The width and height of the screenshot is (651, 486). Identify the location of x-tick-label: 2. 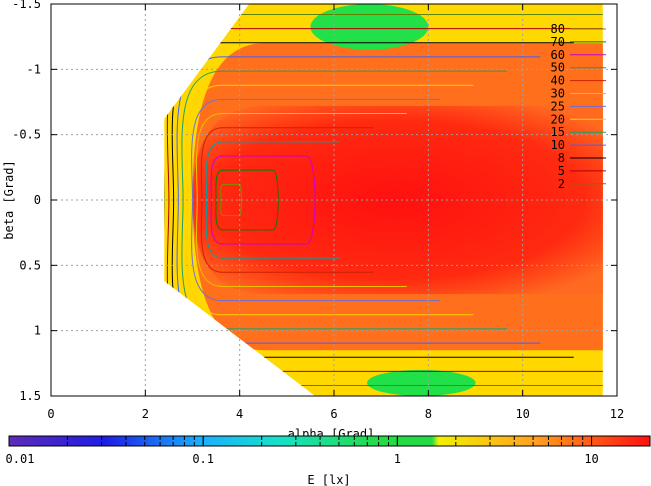
(145, 414).